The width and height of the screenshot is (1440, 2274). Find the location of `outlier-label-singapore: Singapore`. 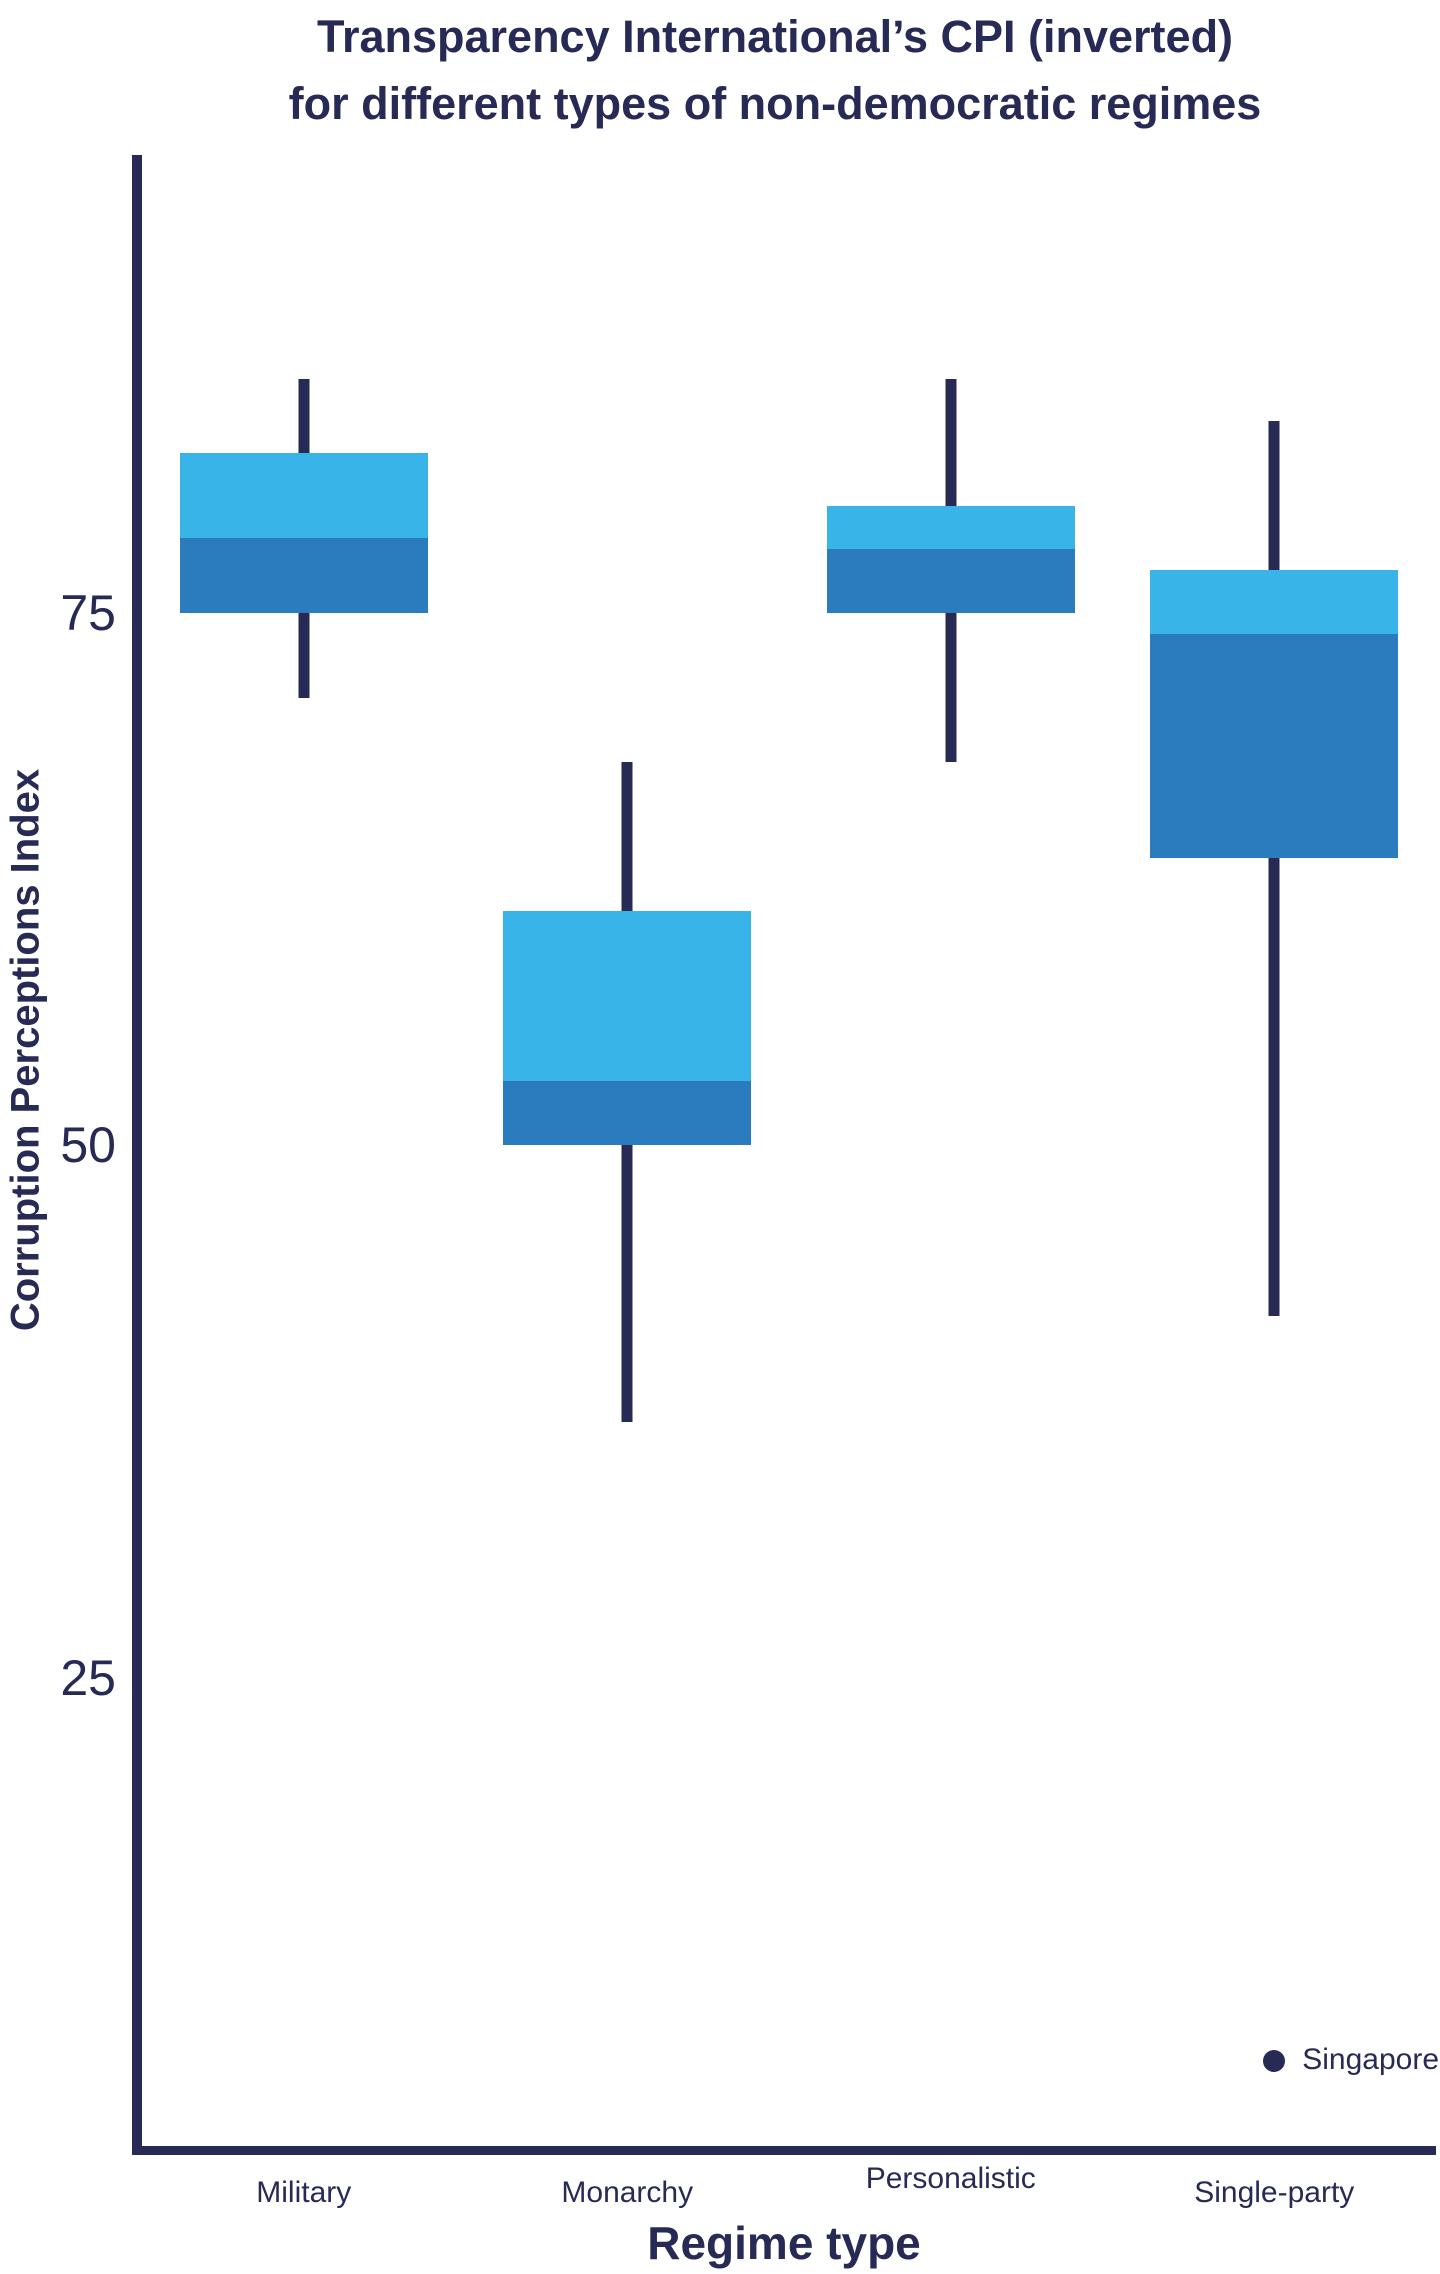

outlier-label-singapore: Singapore is located at coordinates (1371, 2059).